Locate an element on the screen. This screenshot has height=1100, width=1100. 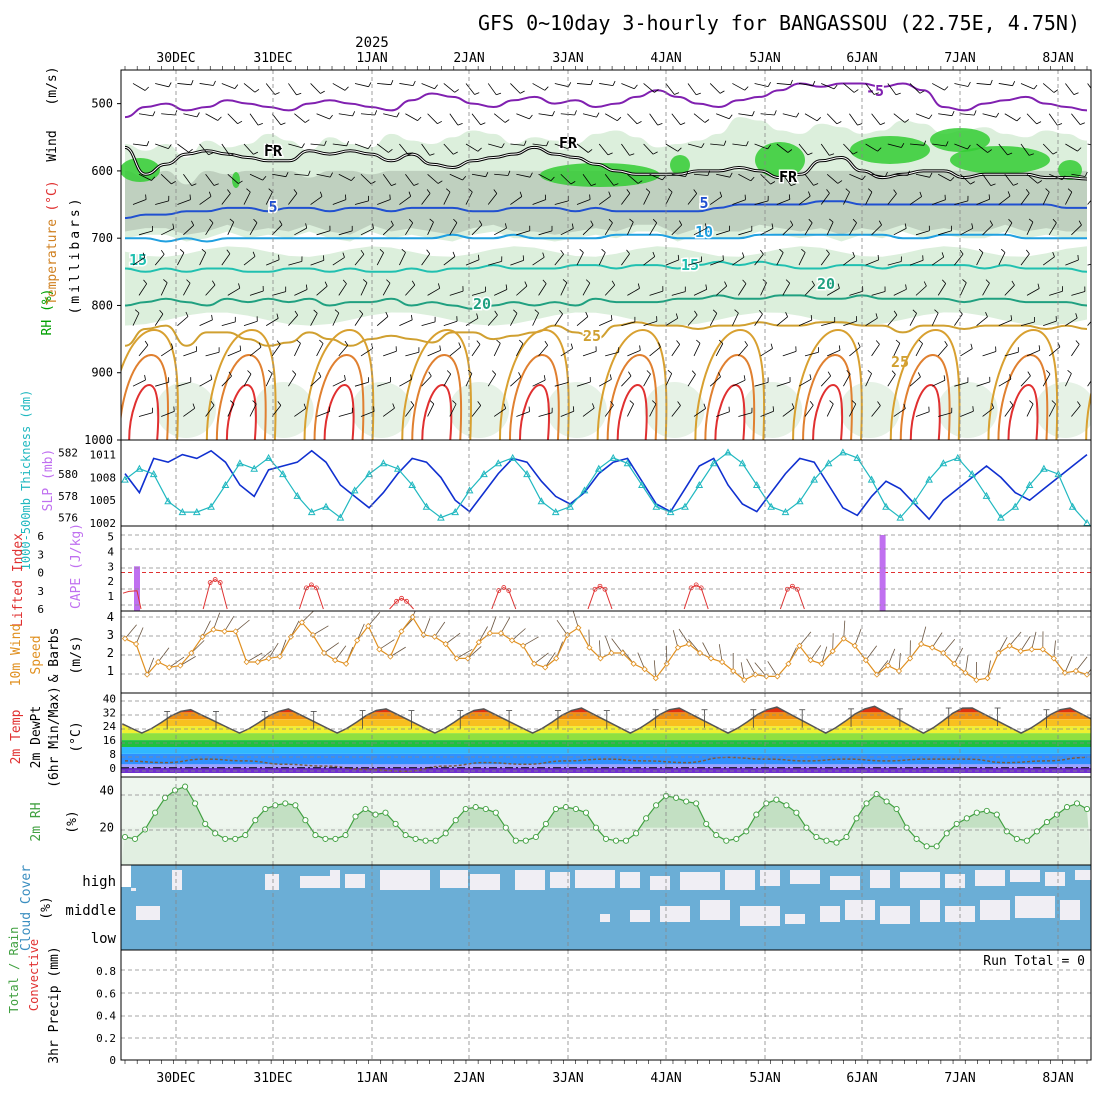
li-tick-6: 6 is located at coordinates (40, 609).